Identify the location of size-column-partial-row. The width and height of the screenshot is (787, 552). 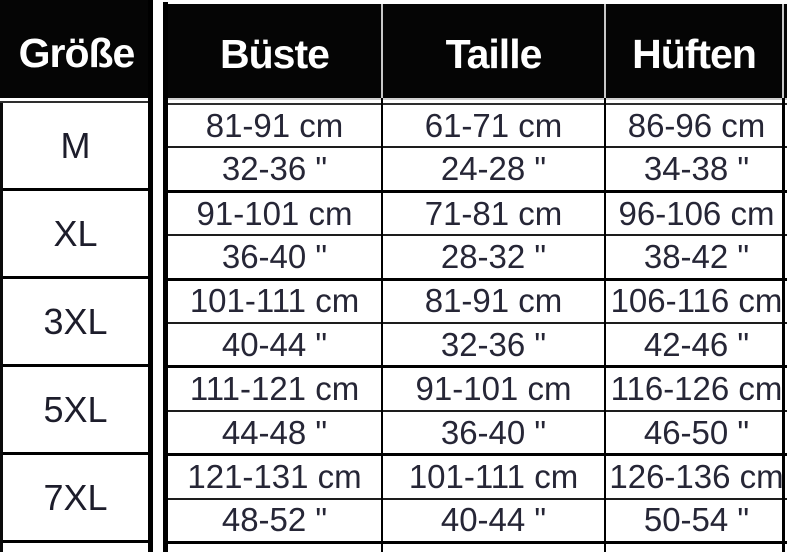
(75, 547).